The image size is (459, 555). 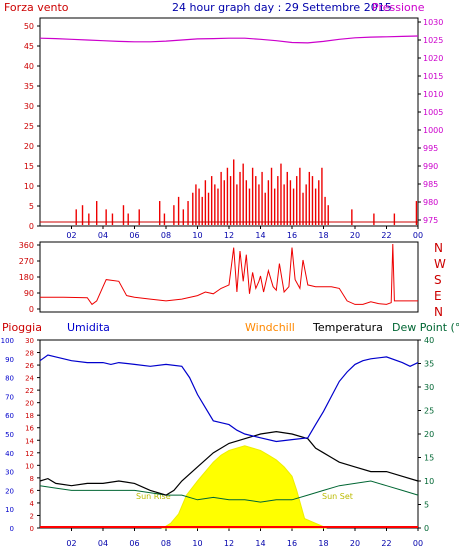 I want to click on compass-label: S, so click(x=438, y=280).